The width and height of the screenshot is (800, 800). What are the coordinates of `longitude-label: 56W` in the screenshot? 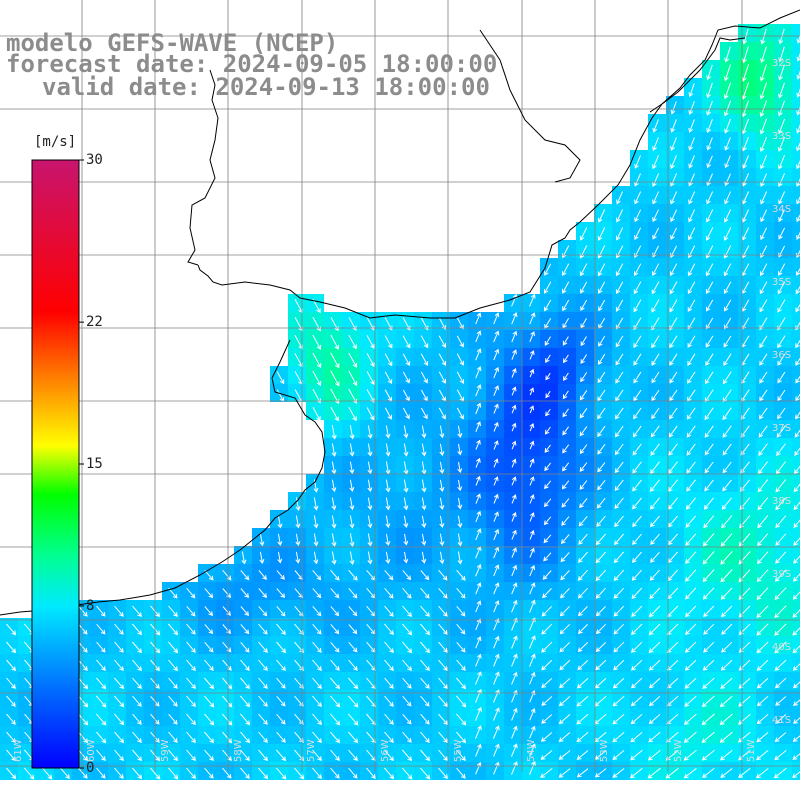 It's located at (385, 750).